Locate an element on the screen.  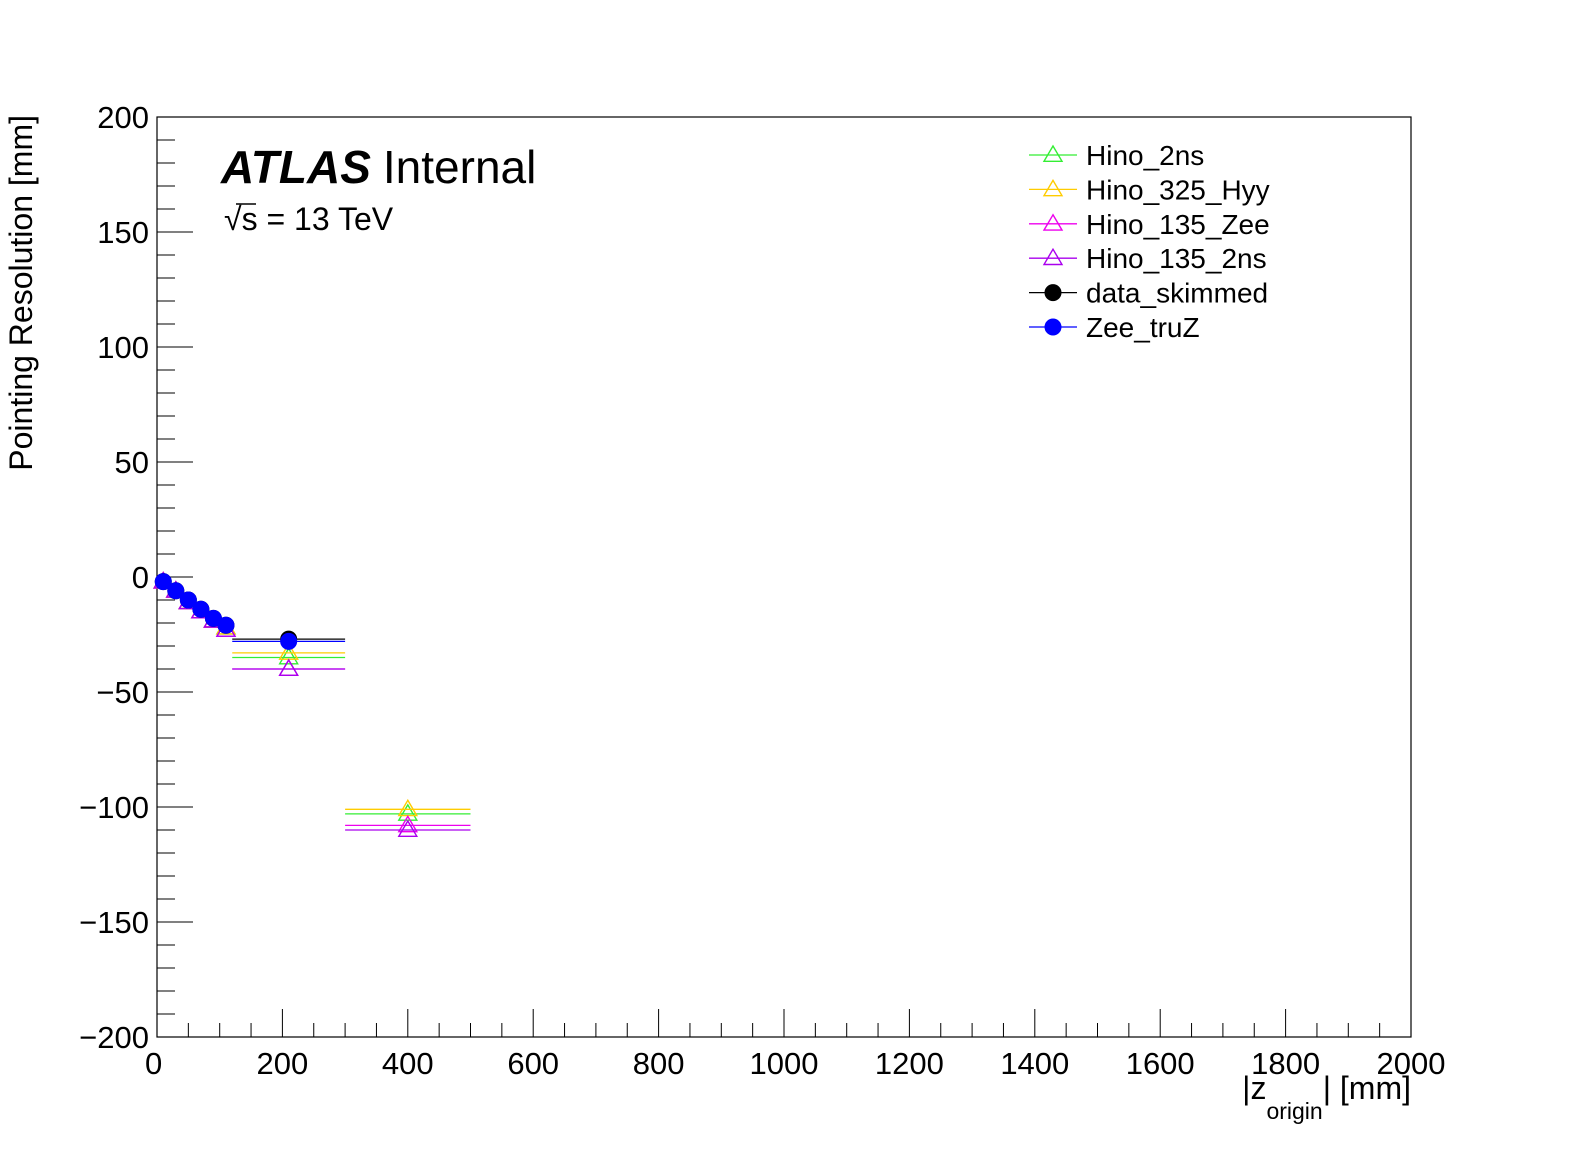
atlas-bold-text: ATLAS is located at coordinates (295, 167).